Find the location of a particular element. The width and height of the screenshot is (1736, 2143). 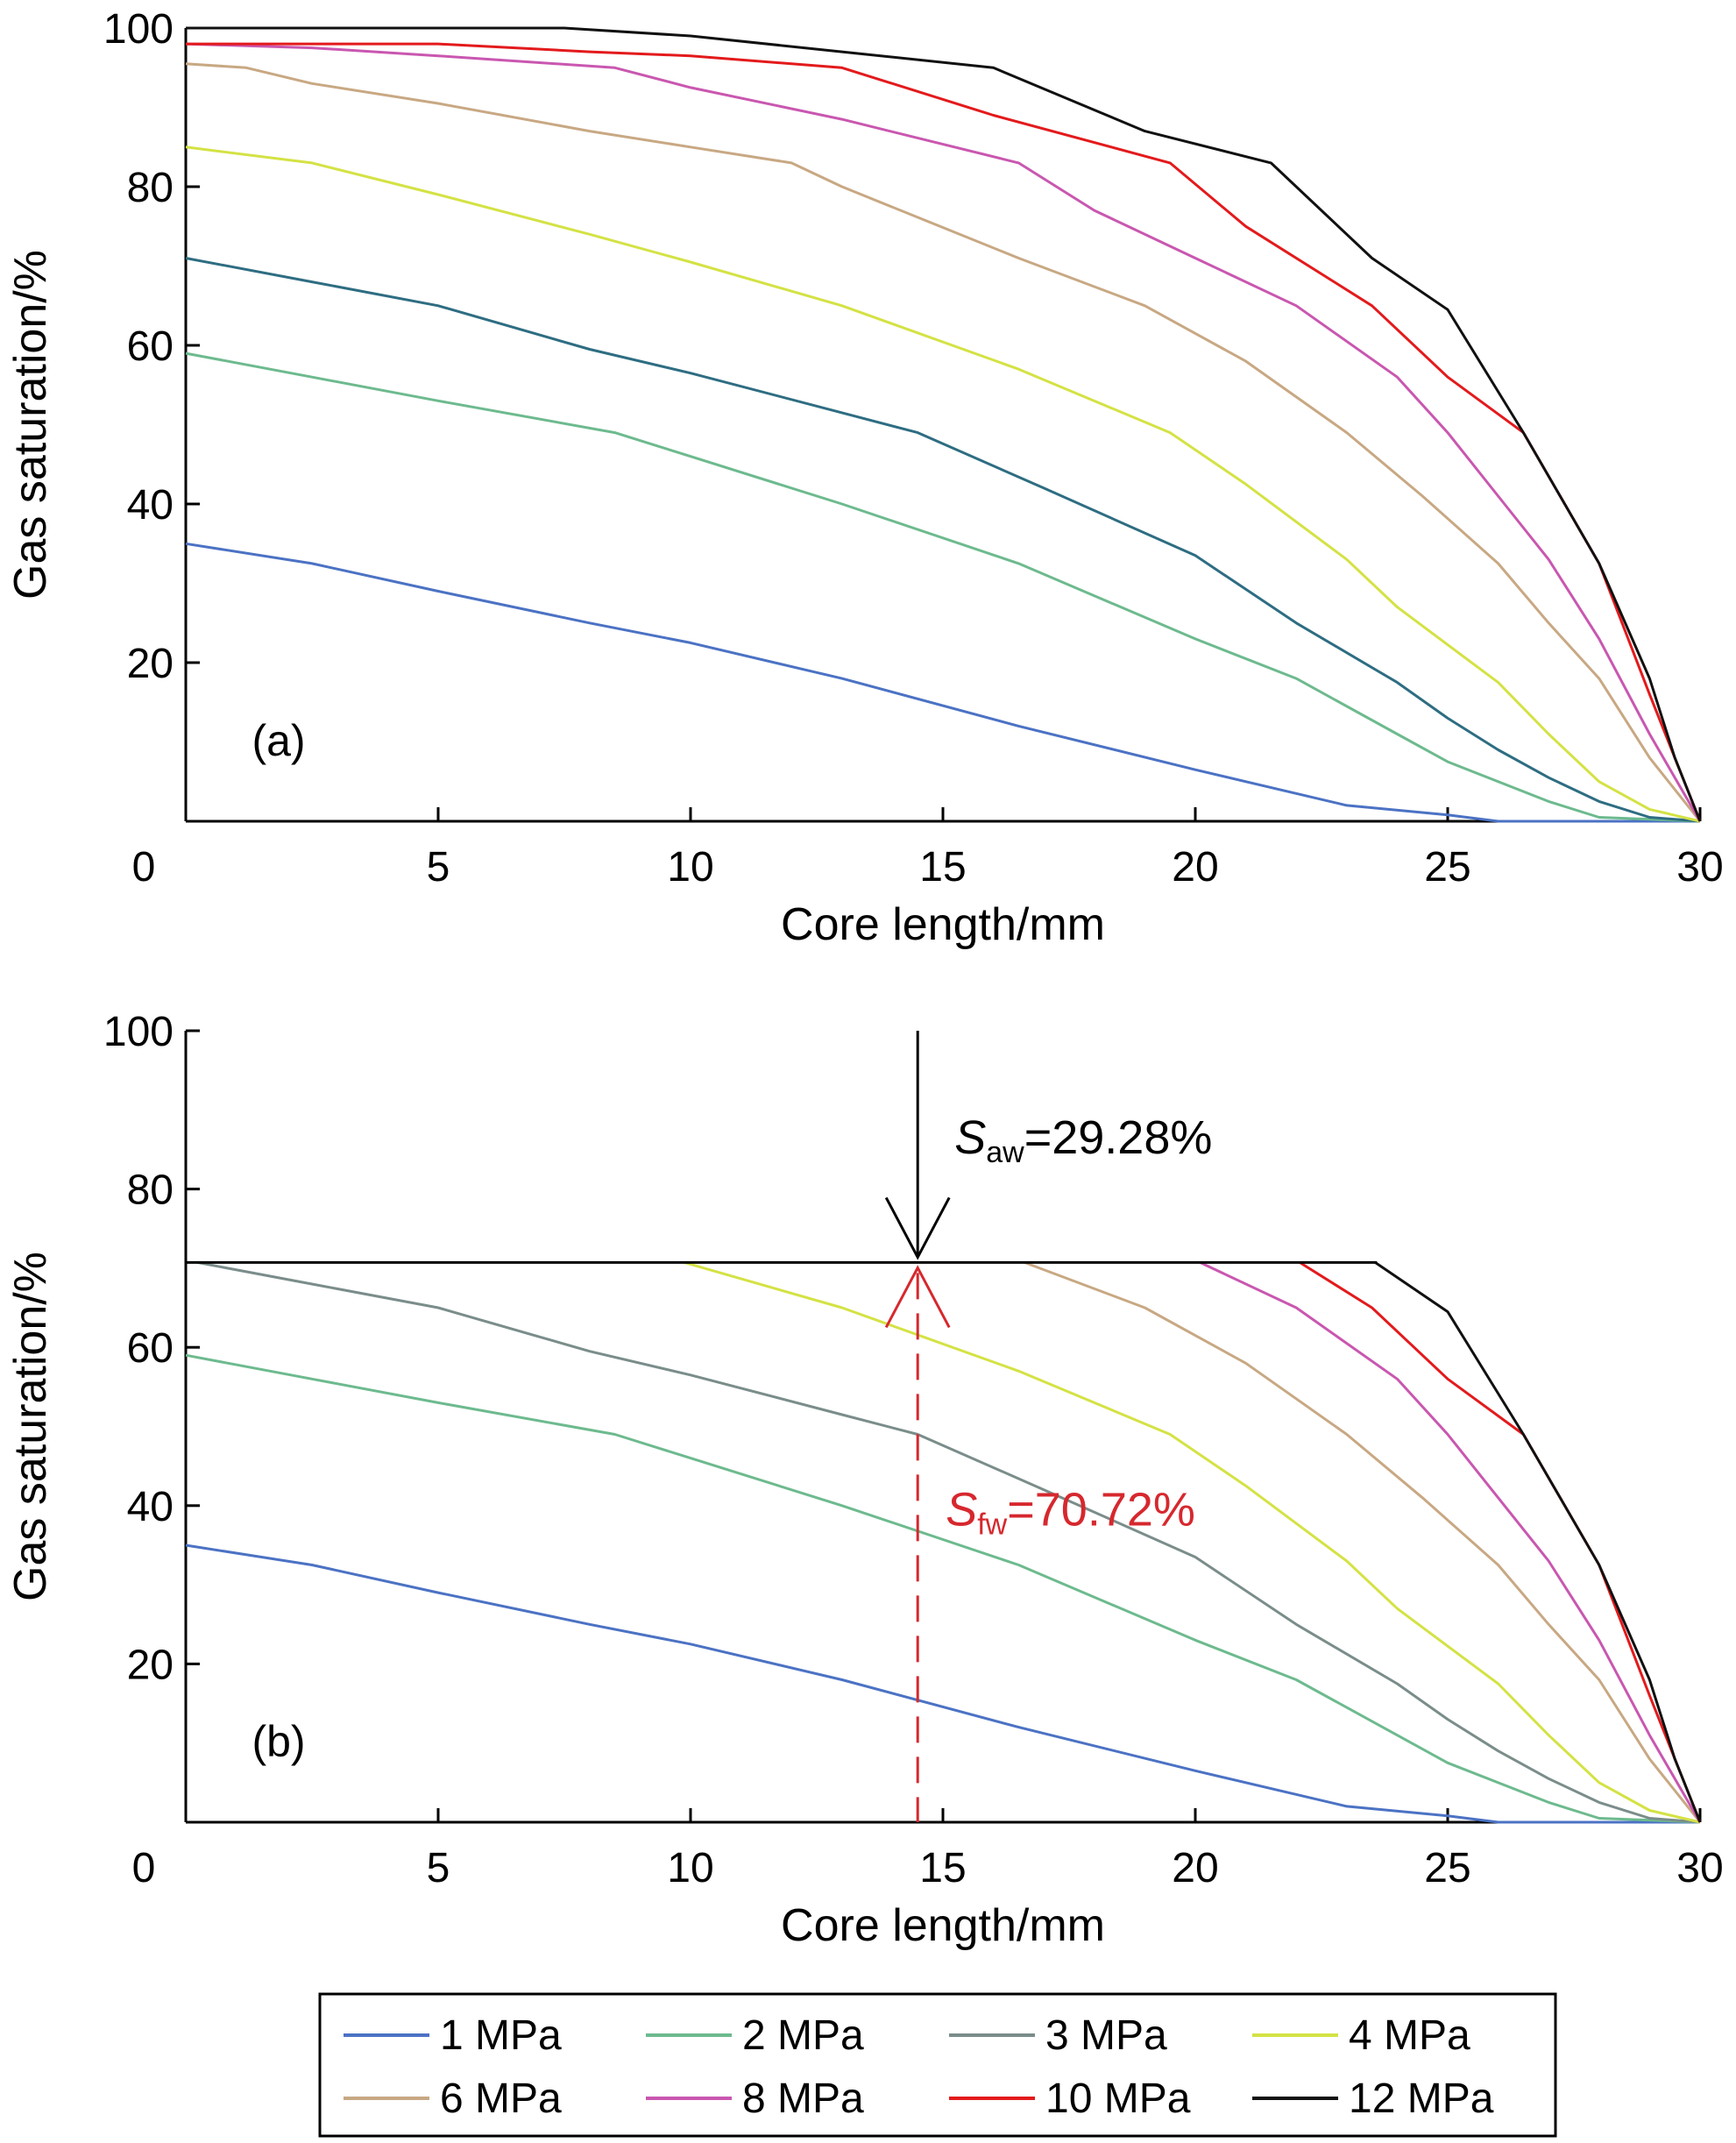

legend-label: 6 MPa is located at coordinates (501, 2099).